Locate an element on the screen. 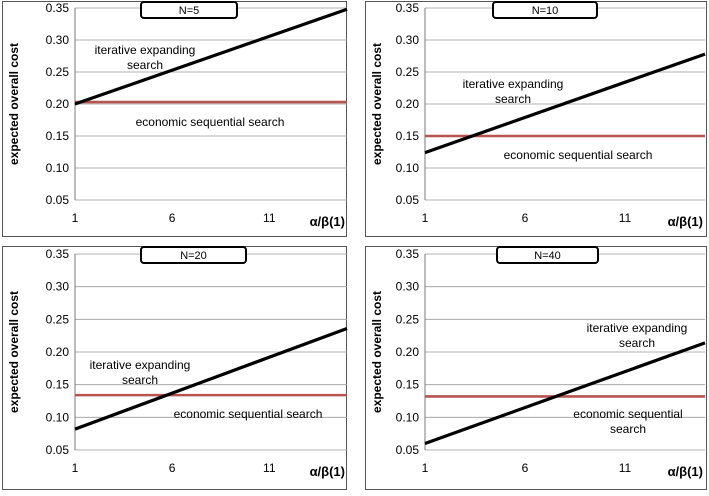 This screenshot has height=496, width=709. chart-title: N=10 is located at coordinates (545, 11).